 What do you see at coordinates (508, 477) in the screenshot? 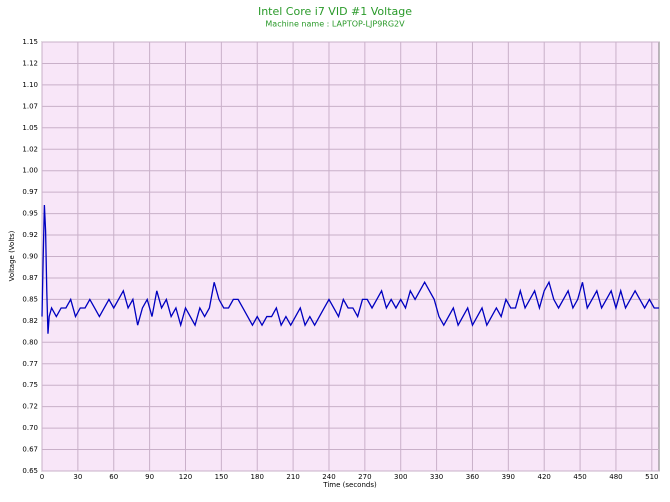
I see `x-tick-label: 390` at bounding box center [508, 477].